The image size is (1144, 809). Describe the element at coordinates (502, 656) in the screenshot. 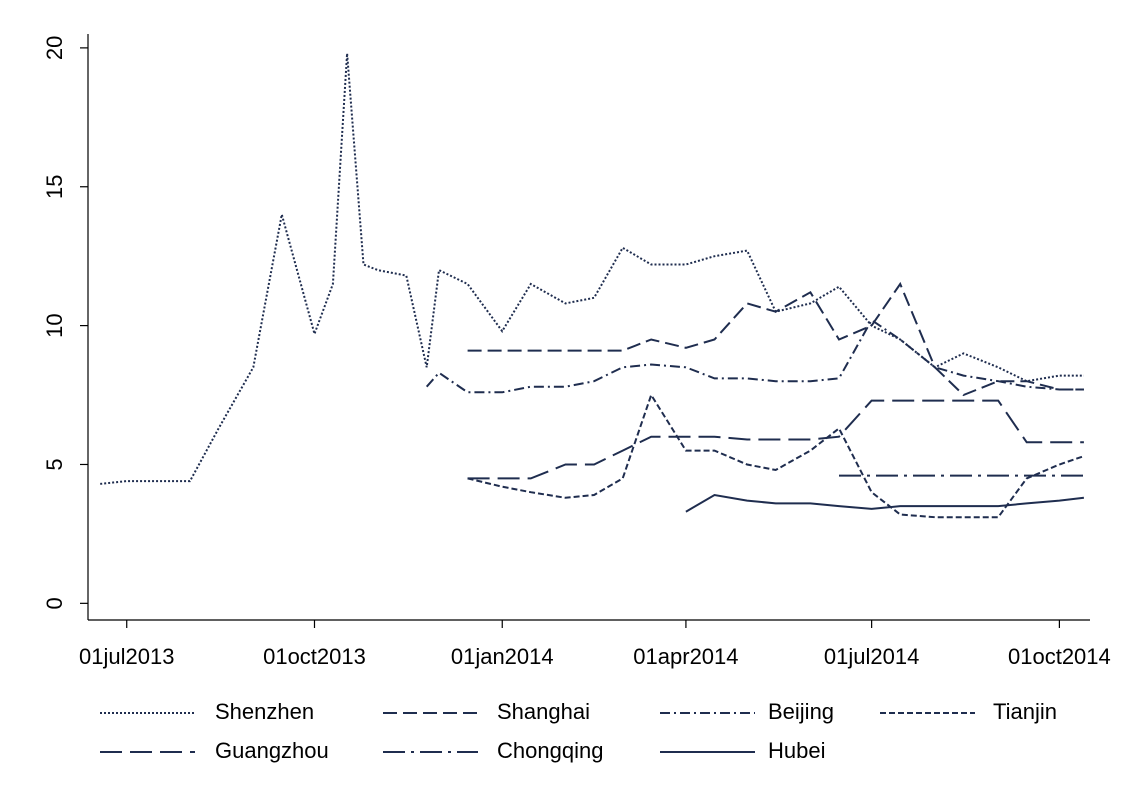

I see `x-tick-label: 01jan2014` at that location.